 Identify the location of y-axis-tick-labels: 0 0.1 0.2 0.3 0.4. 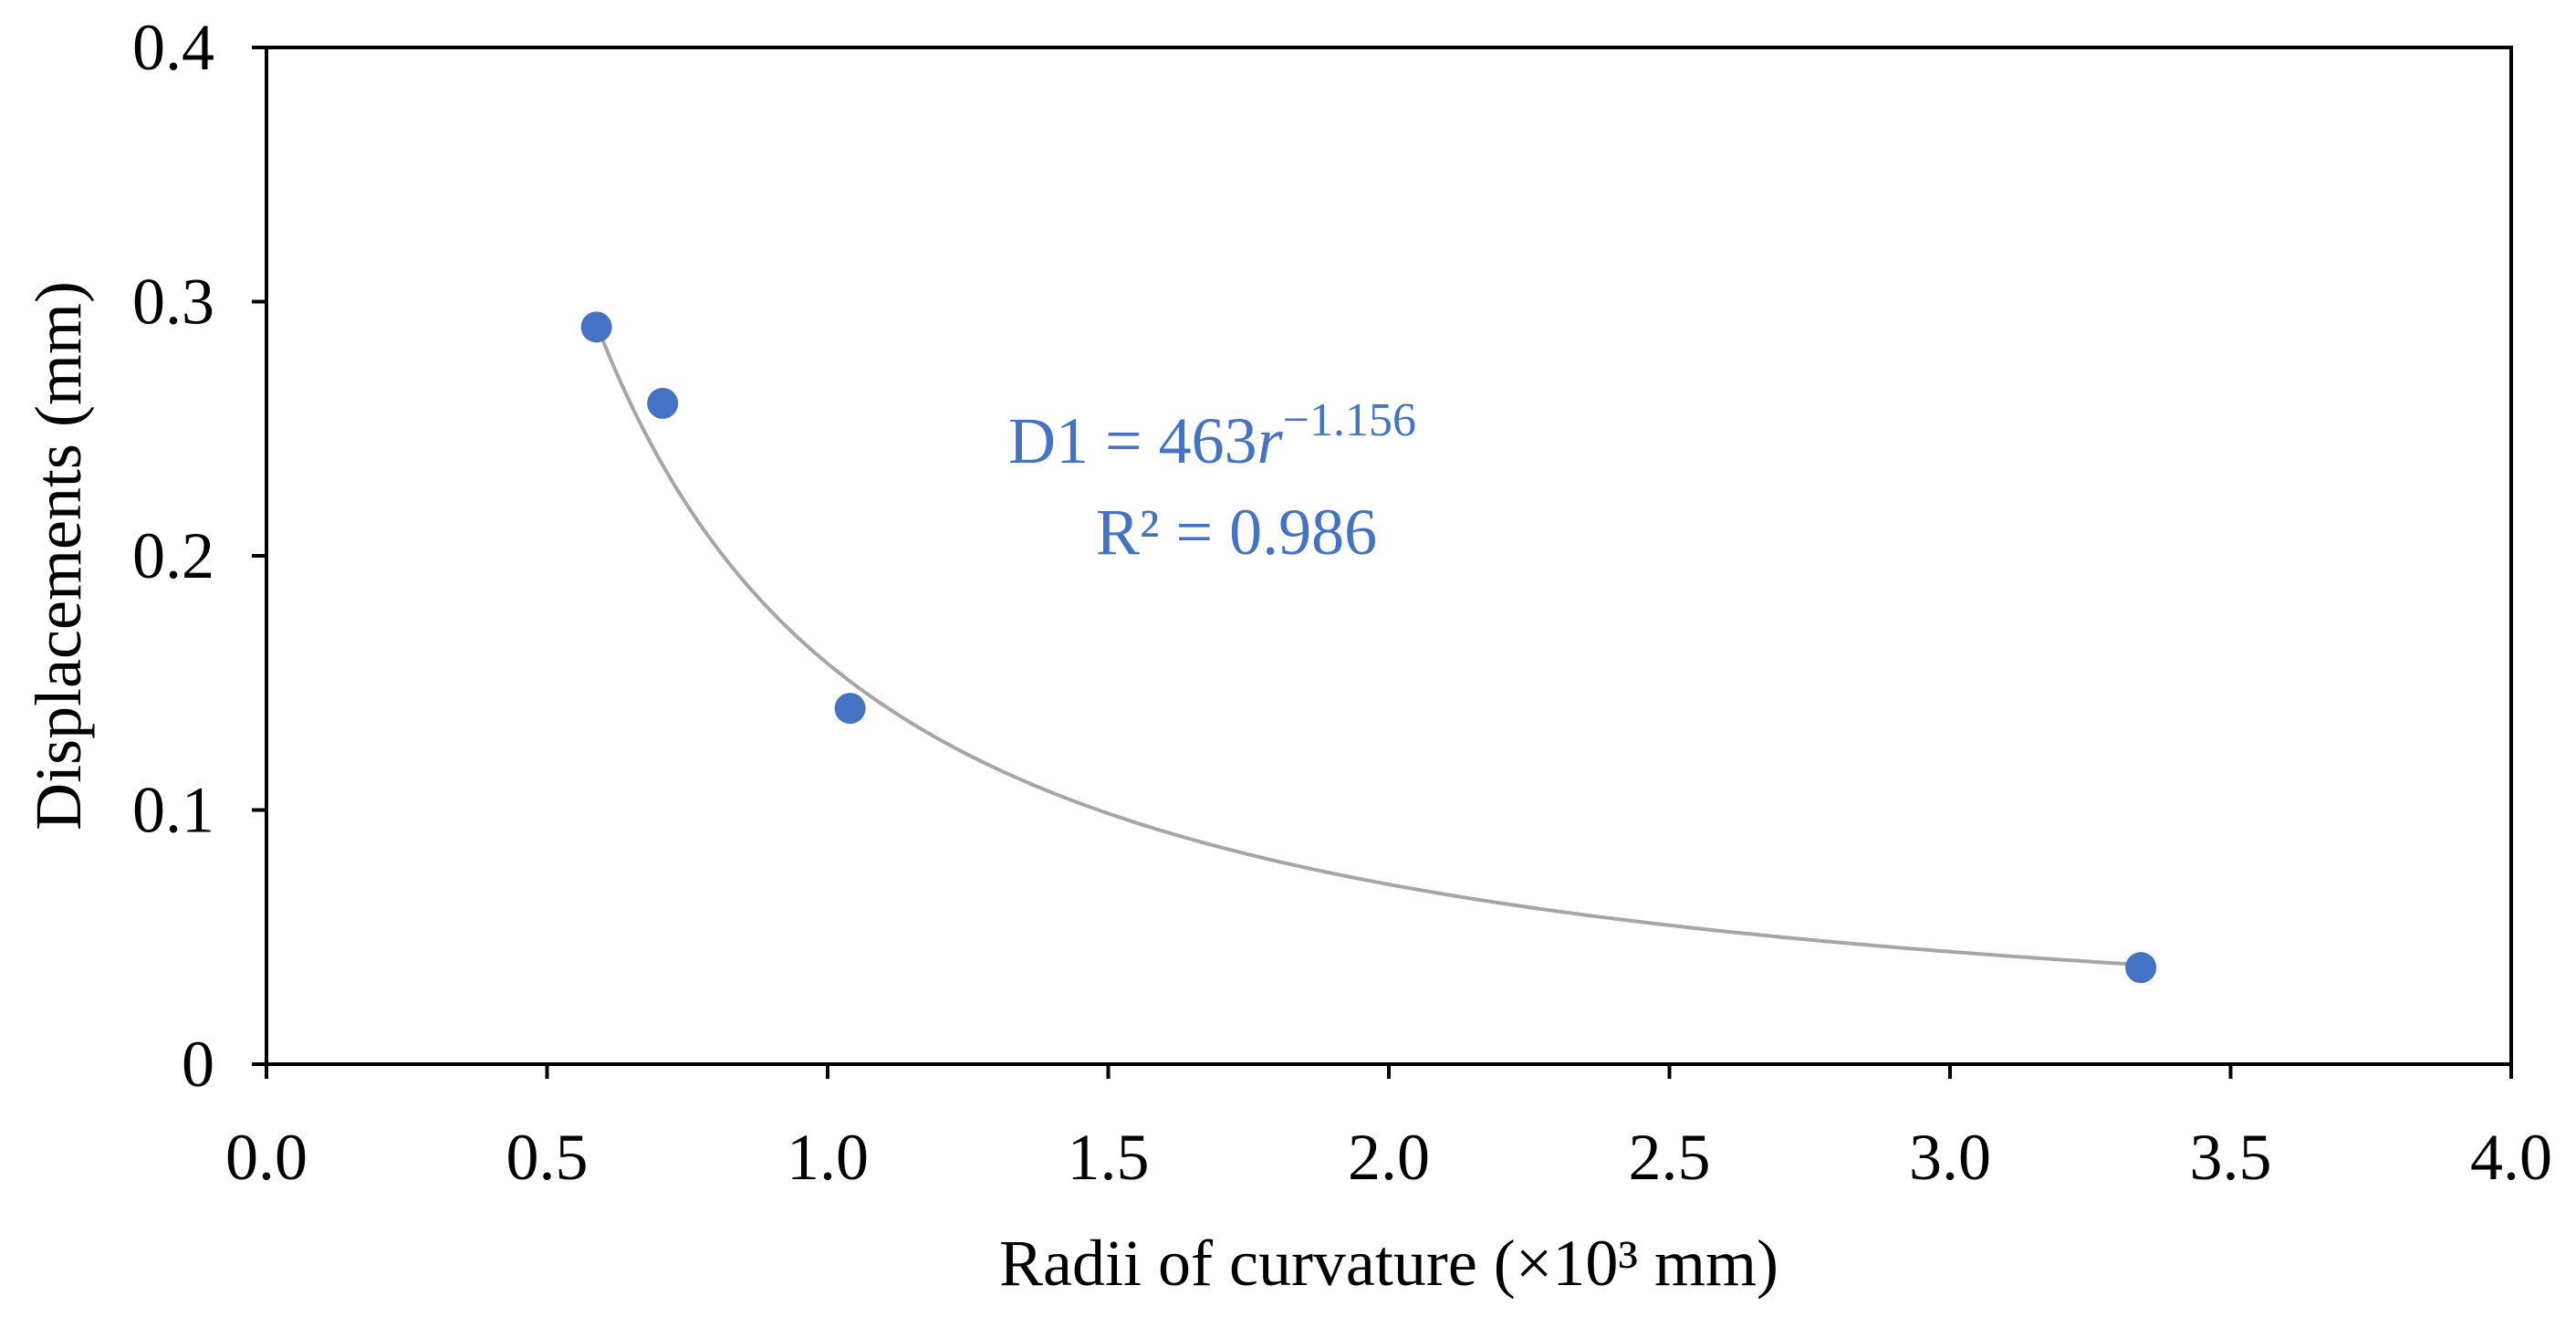
(173, 556).